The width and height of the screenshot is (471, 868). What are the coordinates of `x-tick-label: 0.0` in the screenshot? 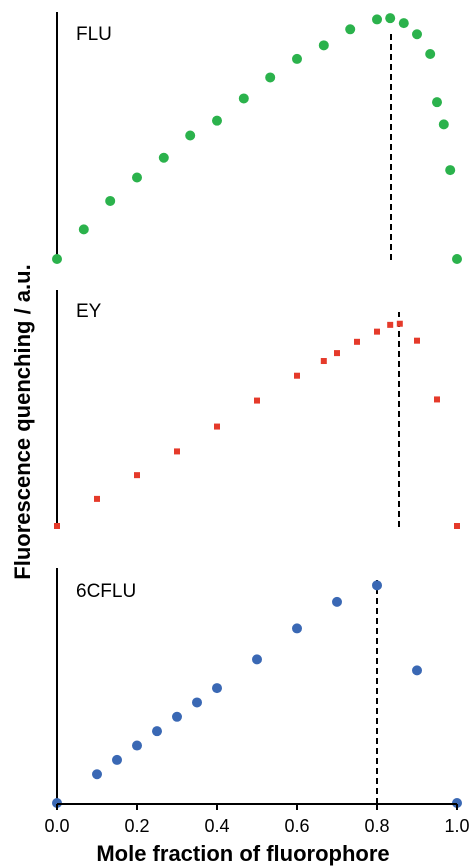 It's located at (56, 826).